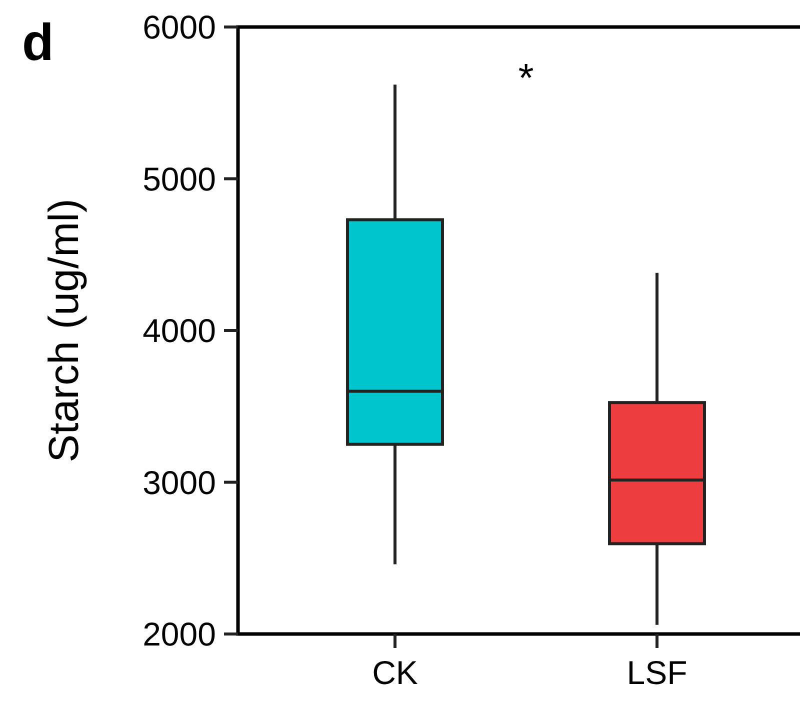  Describe the element at coordinates (526, 78) in the screenshot. I see `annotation: *` at that location.